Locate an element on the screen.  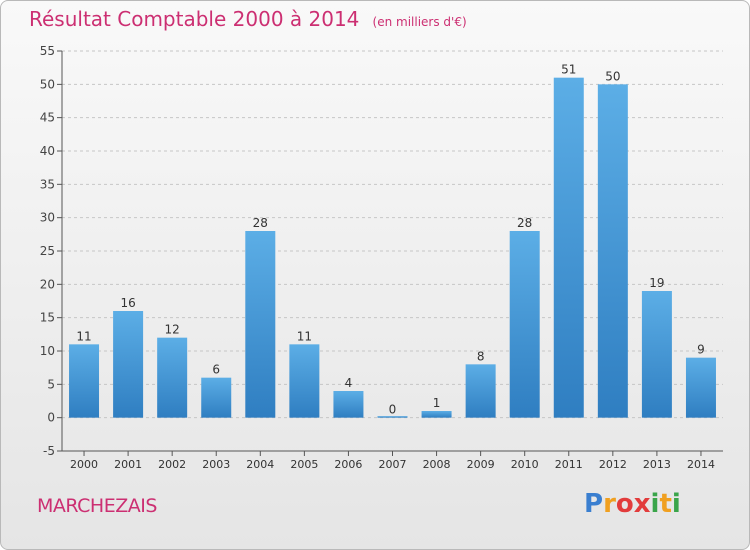
y-tick-label: 45 is located at coordinates (47, 118).